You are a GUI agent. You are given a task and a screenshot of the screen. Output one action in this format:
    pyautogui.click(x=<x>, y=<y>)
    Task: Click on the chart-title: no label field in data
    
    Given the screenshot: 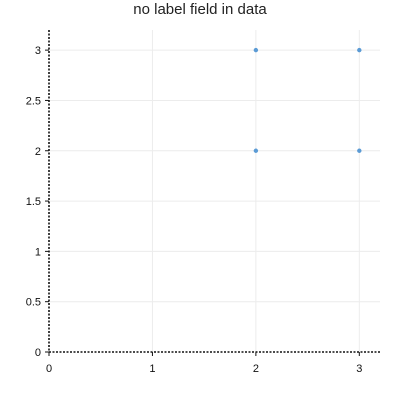 What is the action you would take?
    pyautogui.click(x=200, y=9)
    